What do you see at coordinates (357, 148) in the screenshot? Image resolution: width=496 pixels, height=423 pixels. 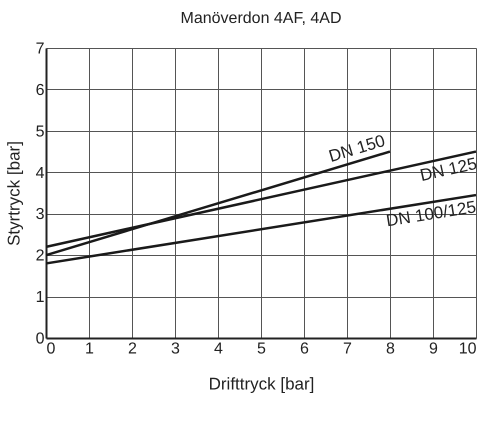 I see `text: DN 150` at bounding box center [357, 148].